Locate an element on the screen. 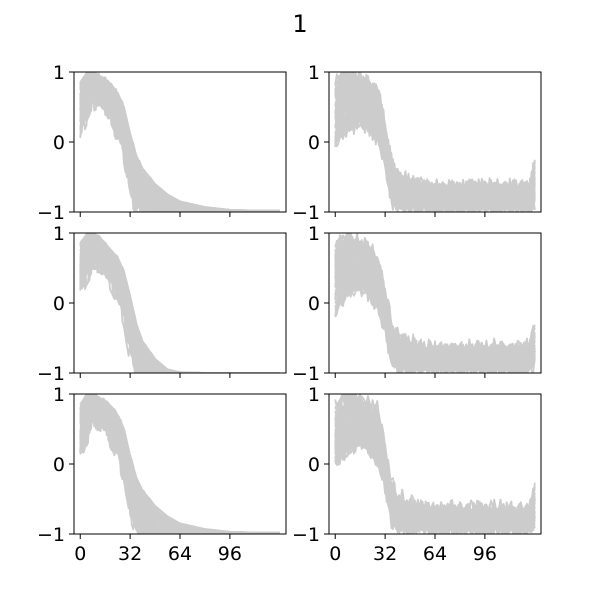  plot-area-r2c2 is located at coordinates (435, 303).